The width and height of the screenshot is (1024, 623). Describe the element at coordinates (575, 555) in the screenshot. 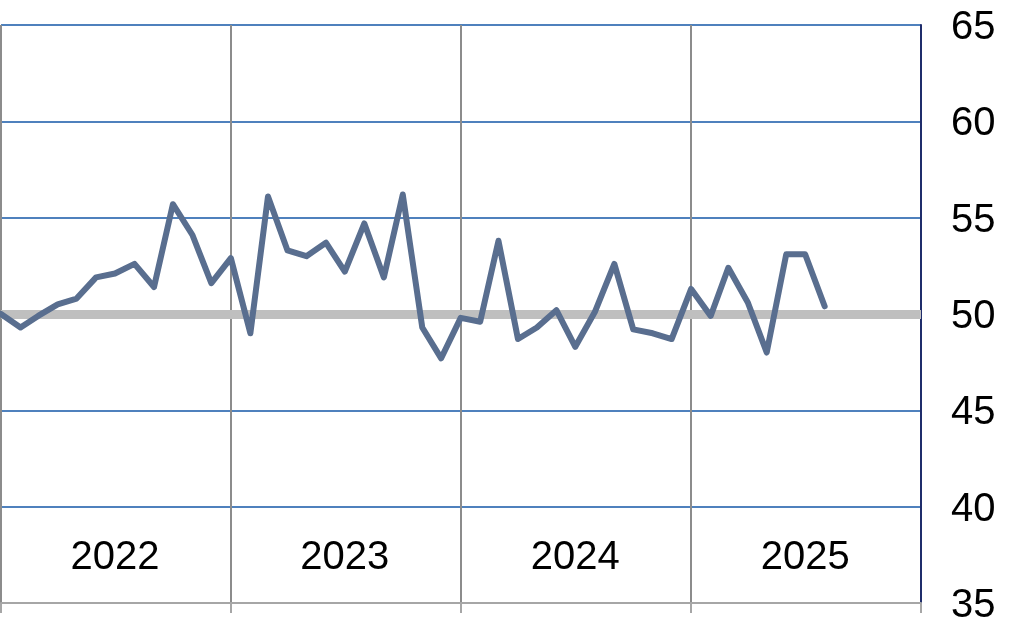

I see `x-tick-label: 2024` at that location.